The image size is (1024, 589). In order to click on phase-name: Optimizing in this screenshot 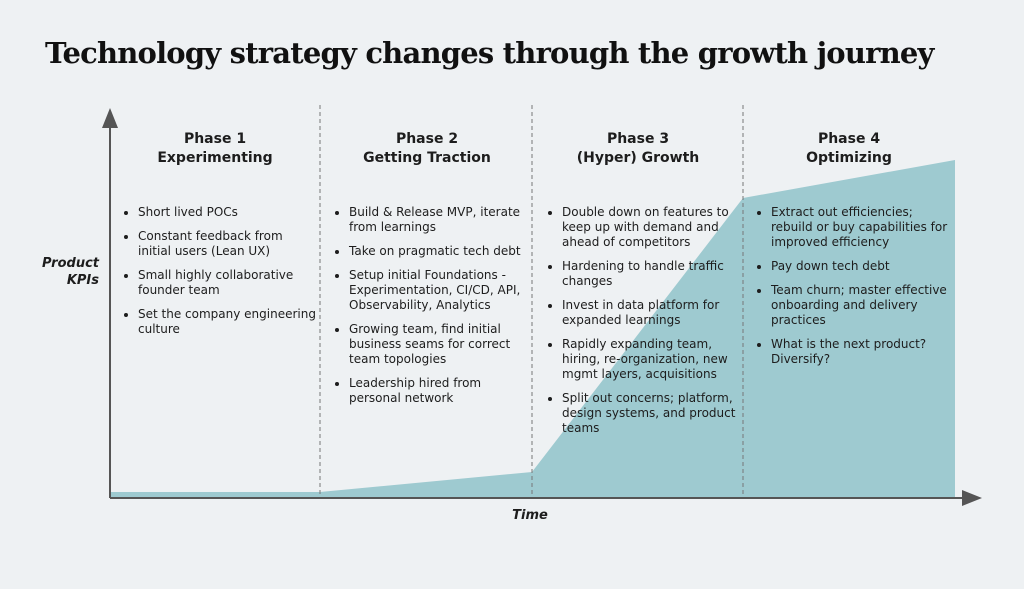, I will do `click(849, 158)`.